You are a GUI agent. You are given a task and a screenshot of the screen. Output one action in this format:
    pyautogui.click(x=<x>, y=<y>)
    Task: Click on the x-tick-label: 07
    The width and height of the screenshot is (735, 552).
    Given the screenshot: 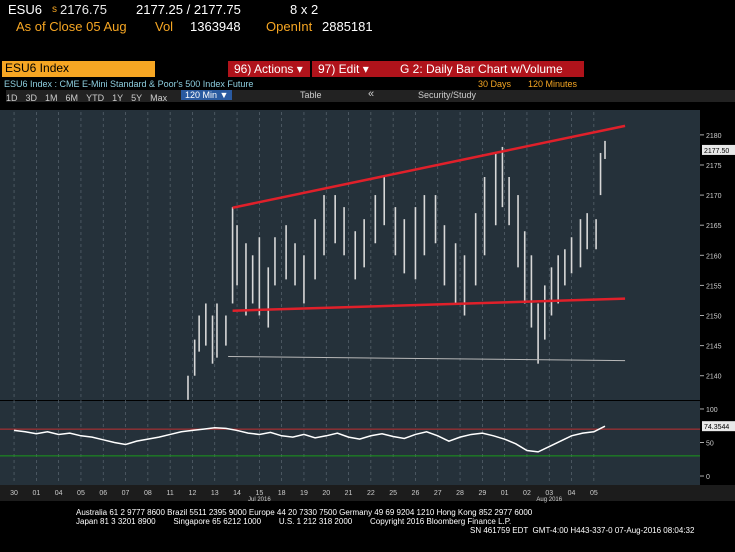 What is the action you would take?
    pyautogui.click(x=126, y=493)
    